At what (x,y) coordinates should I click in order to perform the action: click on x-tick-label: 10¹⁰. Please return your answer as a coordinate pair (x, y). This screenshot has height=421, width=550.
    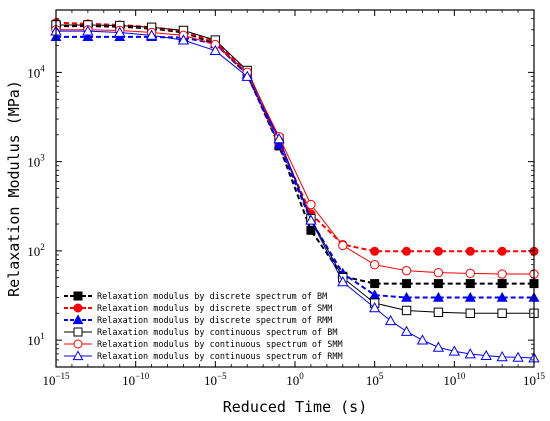
    Looking at the image, I should click on (454, 379).